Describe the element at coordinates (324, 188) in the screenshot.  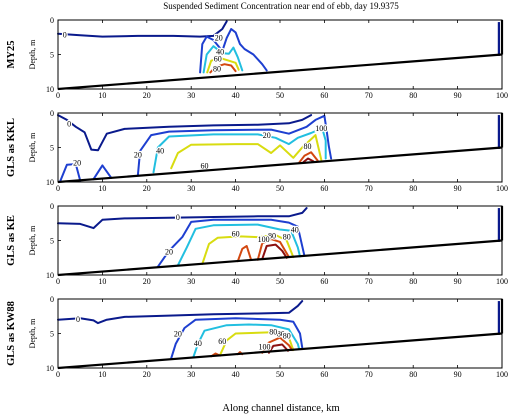
I see `x-tick-label: 60` at that location.